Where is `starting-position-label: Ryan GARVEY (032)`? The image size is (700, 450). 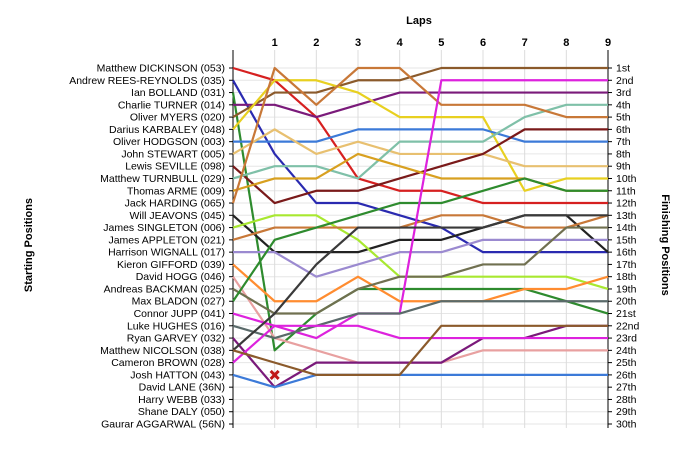 starting-position-label: Ryan GARVEY (032) is located at coordinates (176, 339).